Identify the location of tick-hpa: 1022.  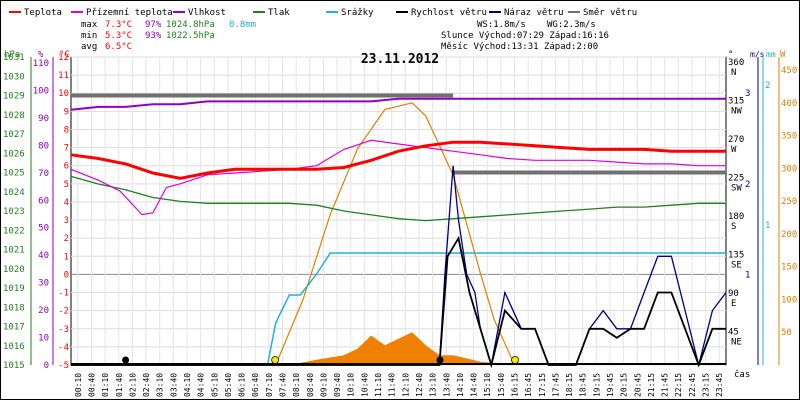
(14, 231).